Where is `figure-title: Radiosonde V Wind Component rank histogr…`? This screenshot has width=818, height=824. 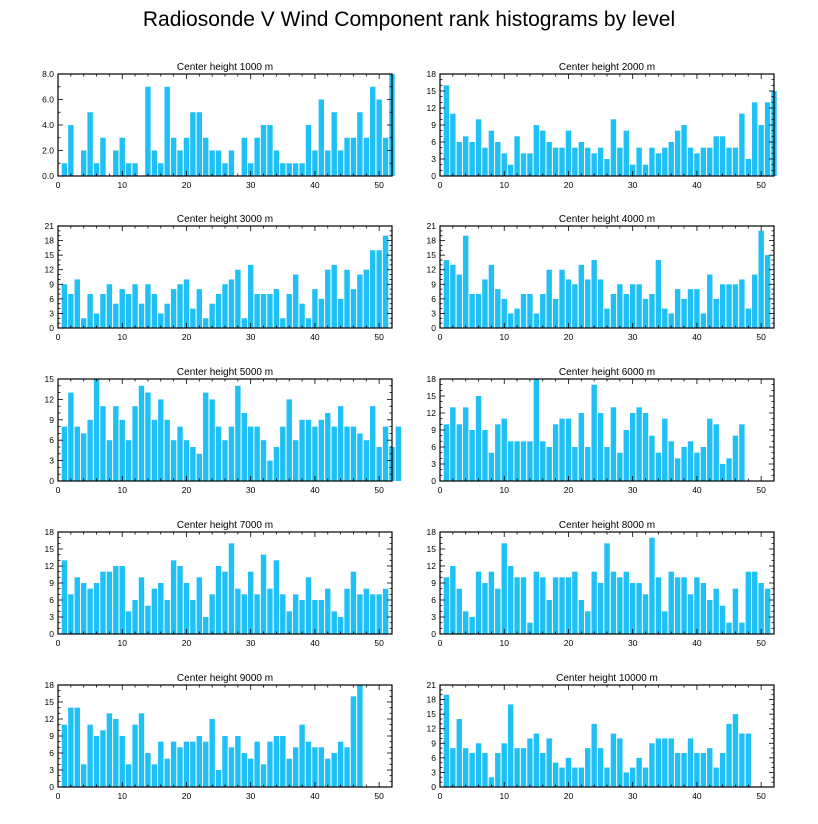
figure-title: Radiosonde V Wind Component rank histogr… is located at coordinates (409, 19).